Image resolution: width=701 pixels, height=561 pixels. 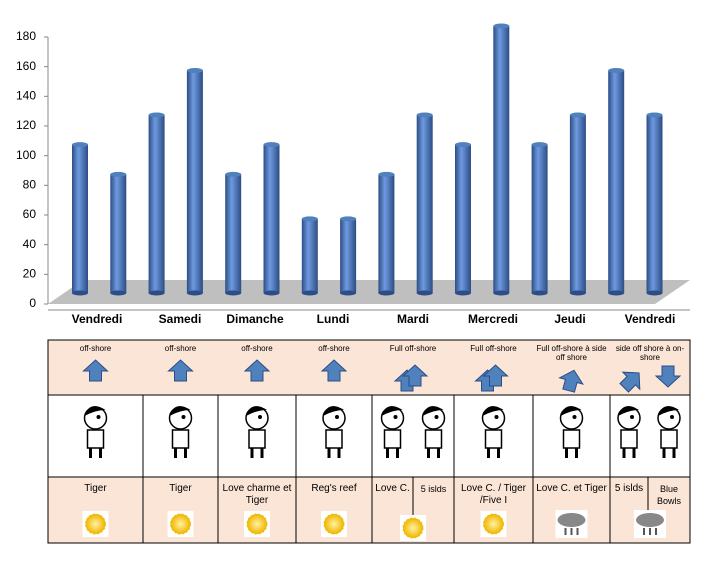 I want to click on floor, so click(x=369, y=292).